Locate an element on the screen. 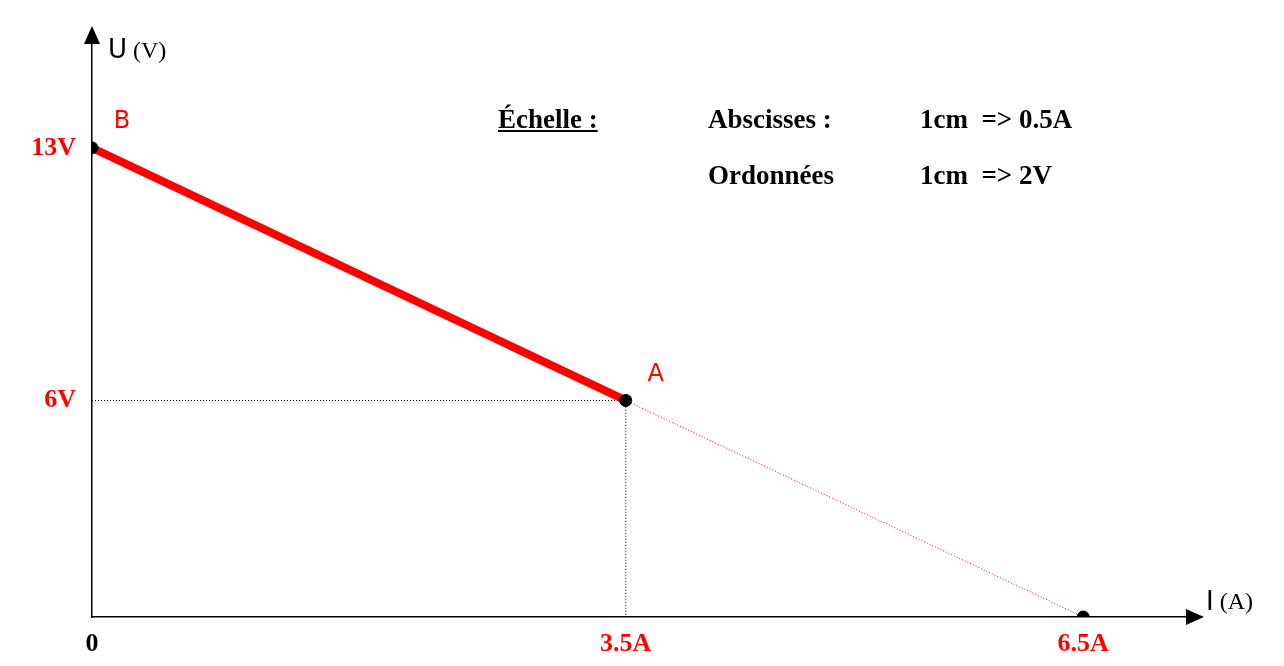 This screenshot has height=666, width=1284. x-tick-label: 0 is located at coordinates (92, 643).